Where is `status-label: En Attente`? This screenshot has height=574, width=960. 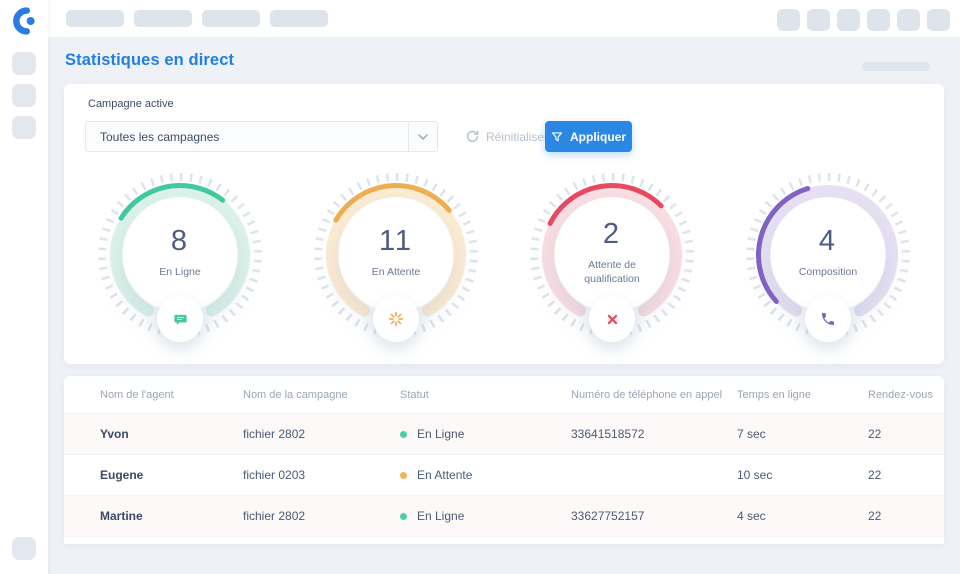
status-label: En Attente is located at coordinates (445, 475).